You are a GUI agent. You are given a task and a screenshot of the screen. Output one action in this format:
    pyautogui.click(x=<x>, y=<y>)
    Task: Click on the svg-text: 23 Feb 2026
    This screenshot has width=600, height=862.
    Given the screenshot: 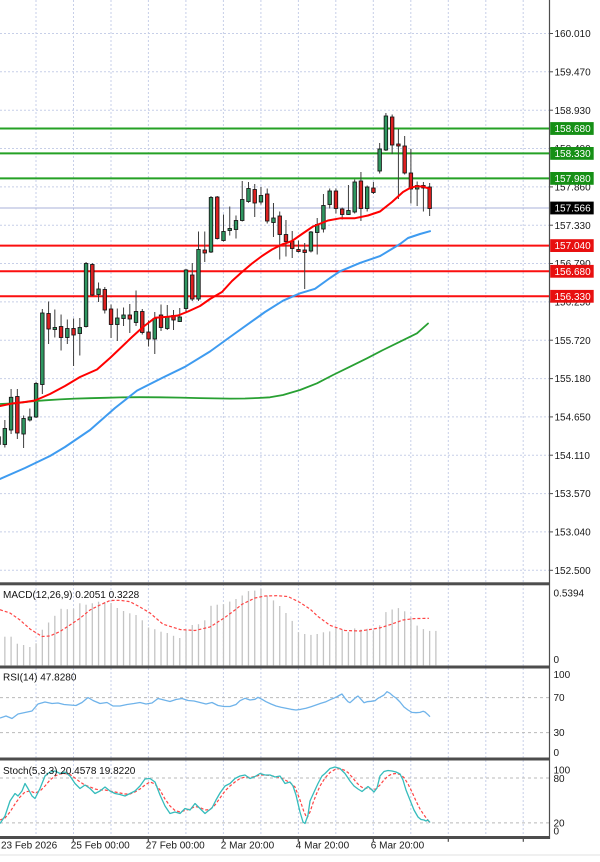 What is the action you would take?
    pyautogui.click(x=29, y=846)
    